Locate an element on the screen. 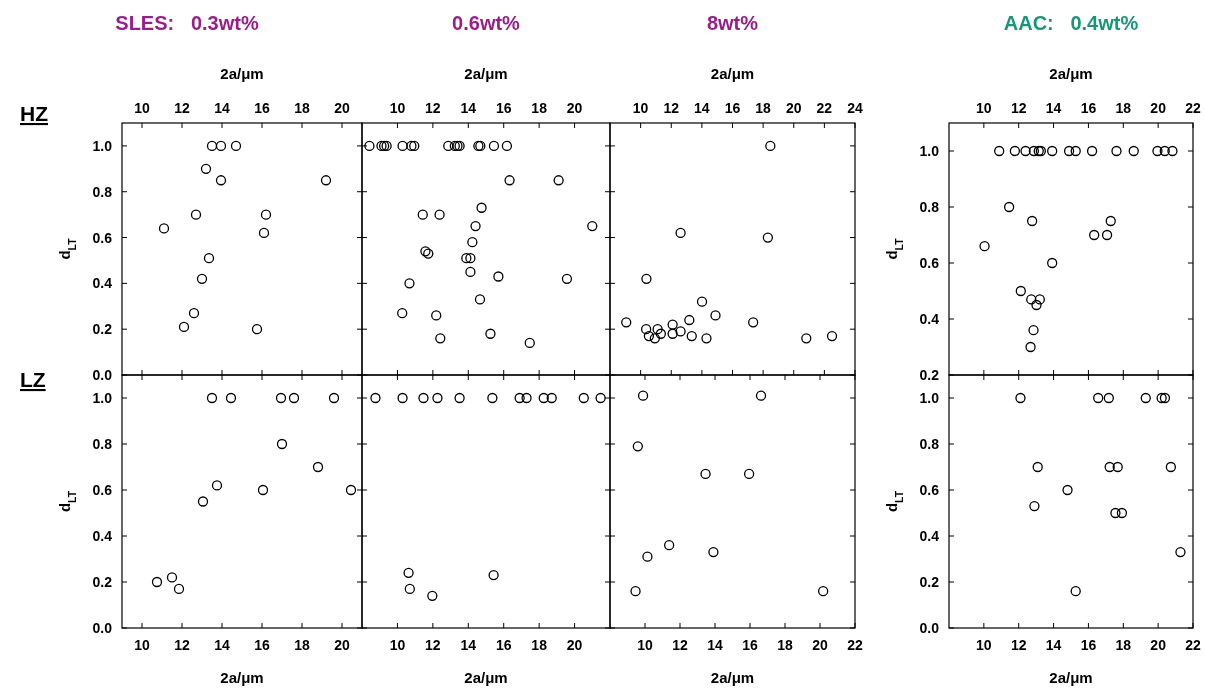 The width and height of the screenshot is (1205, 691). x-tick-label: 22 is located at coordinates (824, 108).